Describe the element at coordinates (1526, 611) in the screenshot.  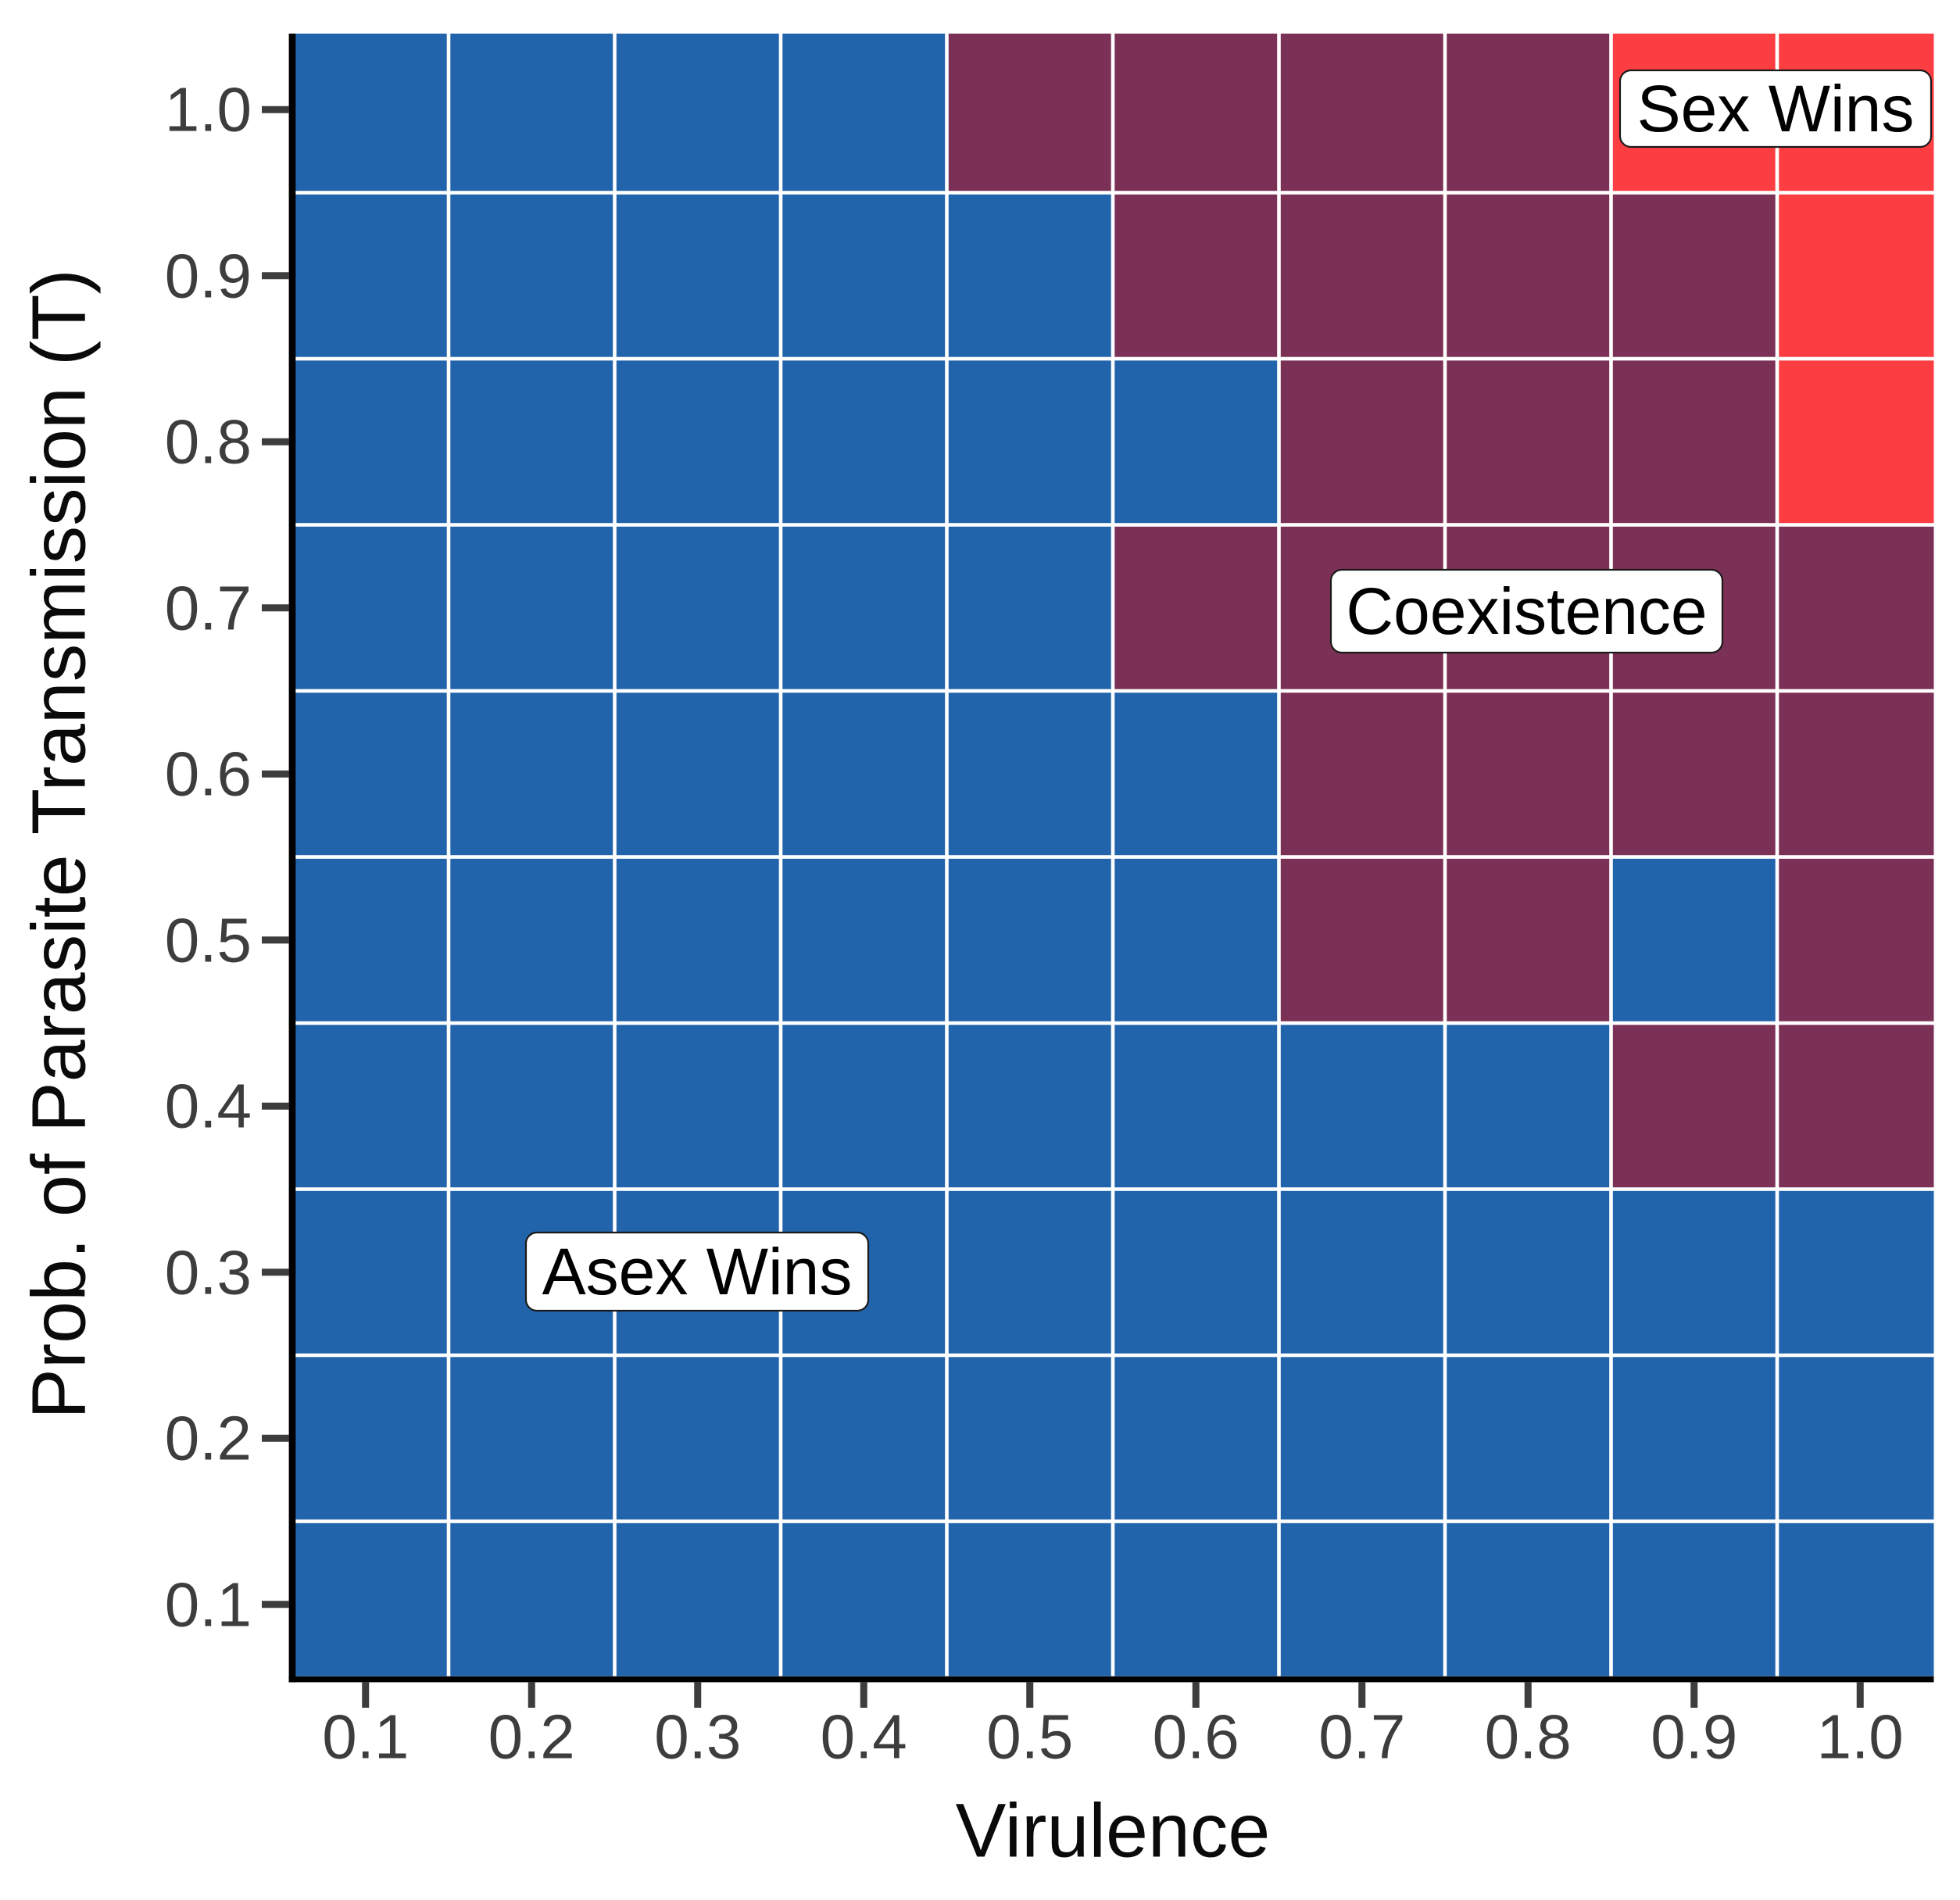
I see `svg-text: Coexistence` at that location.